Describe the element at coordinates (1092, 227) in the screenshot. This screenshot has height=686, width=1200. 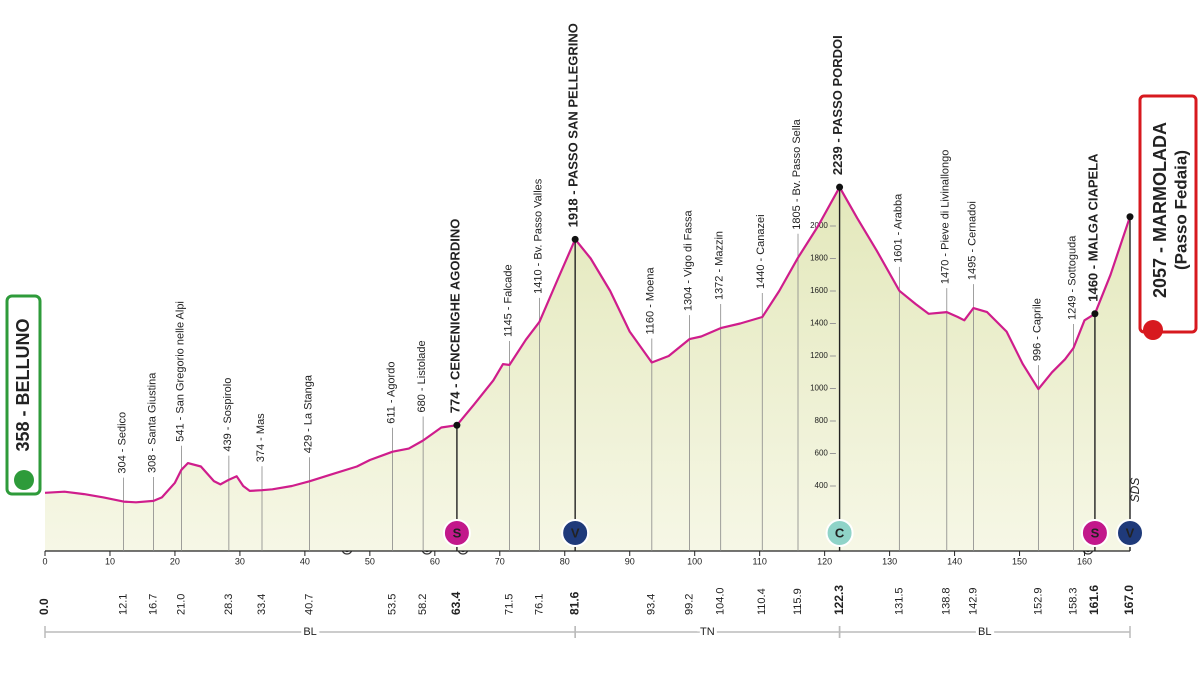
I see `summit-label: 1460 - MALGA CIAPELA` at that location.